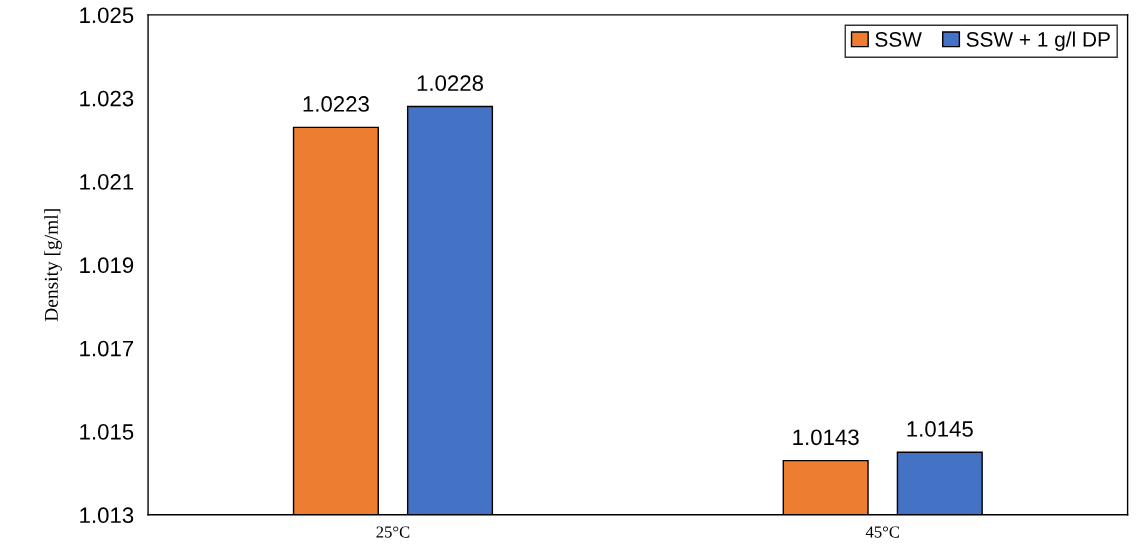 The image size is (1139, 550). I want to click on y-tick-label: 1.015, so click(107, 432).